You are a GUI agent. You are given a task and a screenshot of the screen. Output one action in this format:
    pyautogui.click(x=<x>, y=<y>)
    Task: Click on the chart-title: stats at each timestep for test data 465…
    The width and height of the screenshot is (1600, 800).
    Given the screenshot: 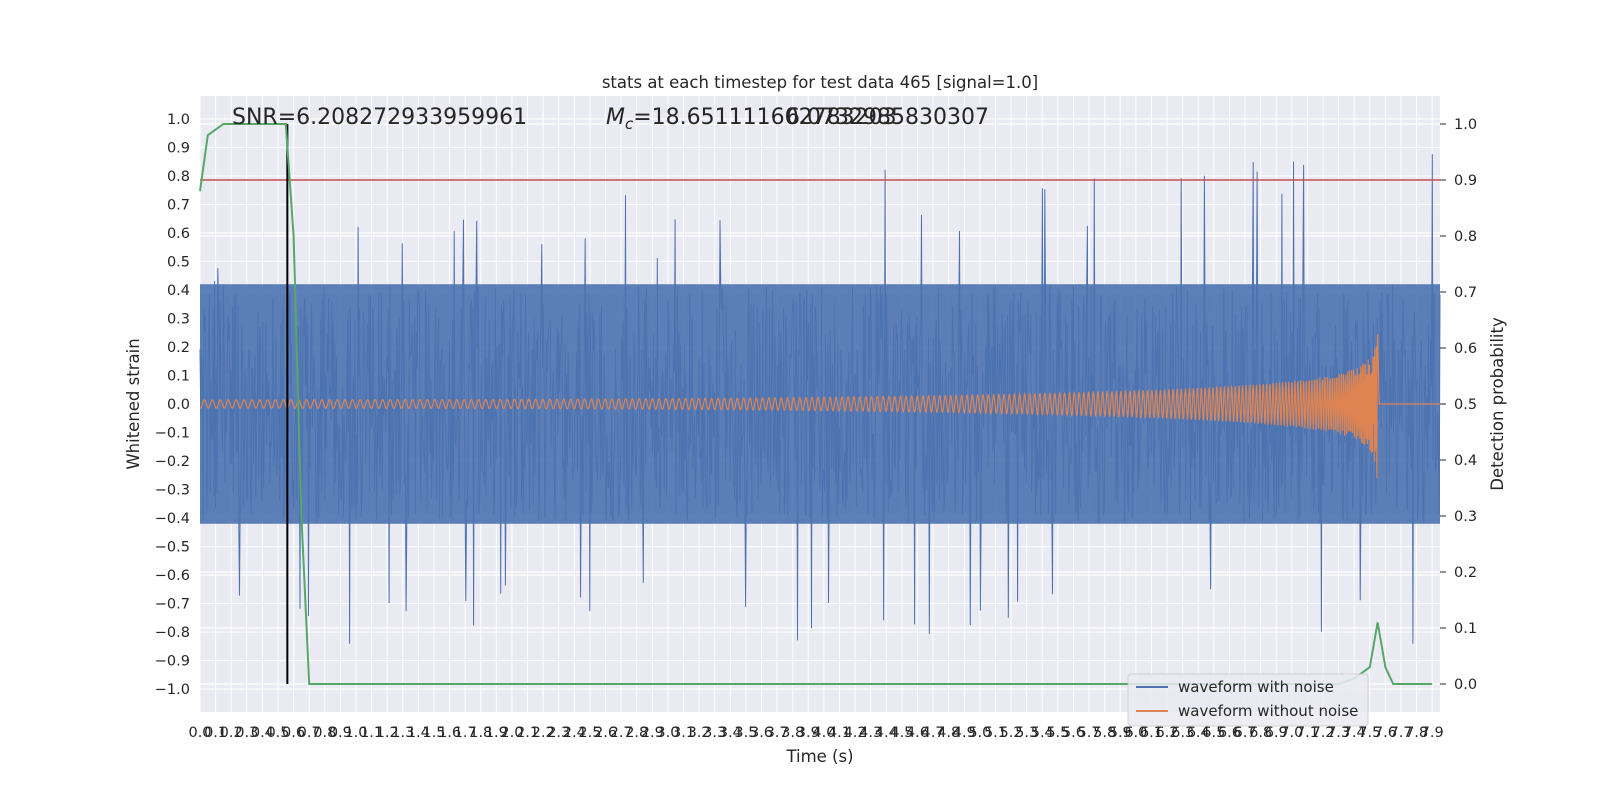 What is the action you would take?
    pyautogui.click(x=820, y=82)
    